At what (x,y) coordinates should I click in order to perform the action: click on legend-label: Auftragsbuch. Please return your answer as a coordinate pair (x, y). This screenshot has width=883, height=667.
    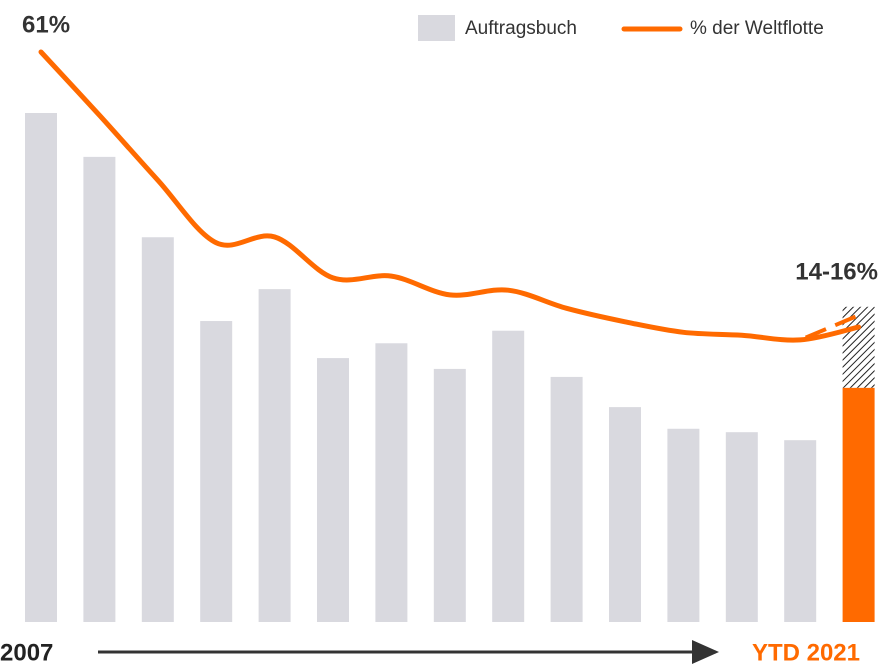
    Looking at the image, I should click on (521, 28).